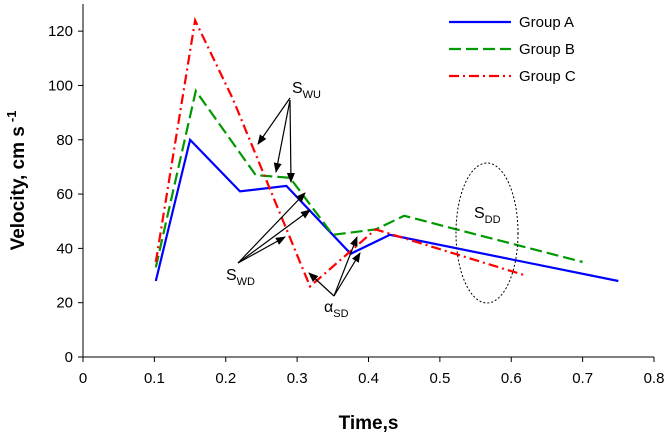 The image size is (667, 436). I want to click on x-tick-label: 0, so click(83, 378).